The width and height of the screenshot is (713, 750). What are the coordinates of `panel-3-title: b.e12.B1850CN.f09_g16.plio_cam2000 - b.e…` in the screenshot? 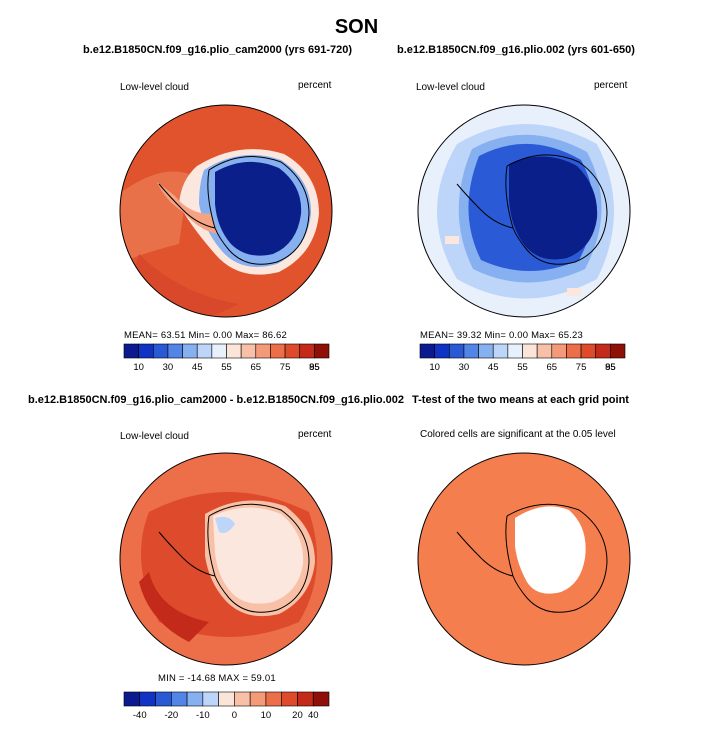 It's located at (216, 400).